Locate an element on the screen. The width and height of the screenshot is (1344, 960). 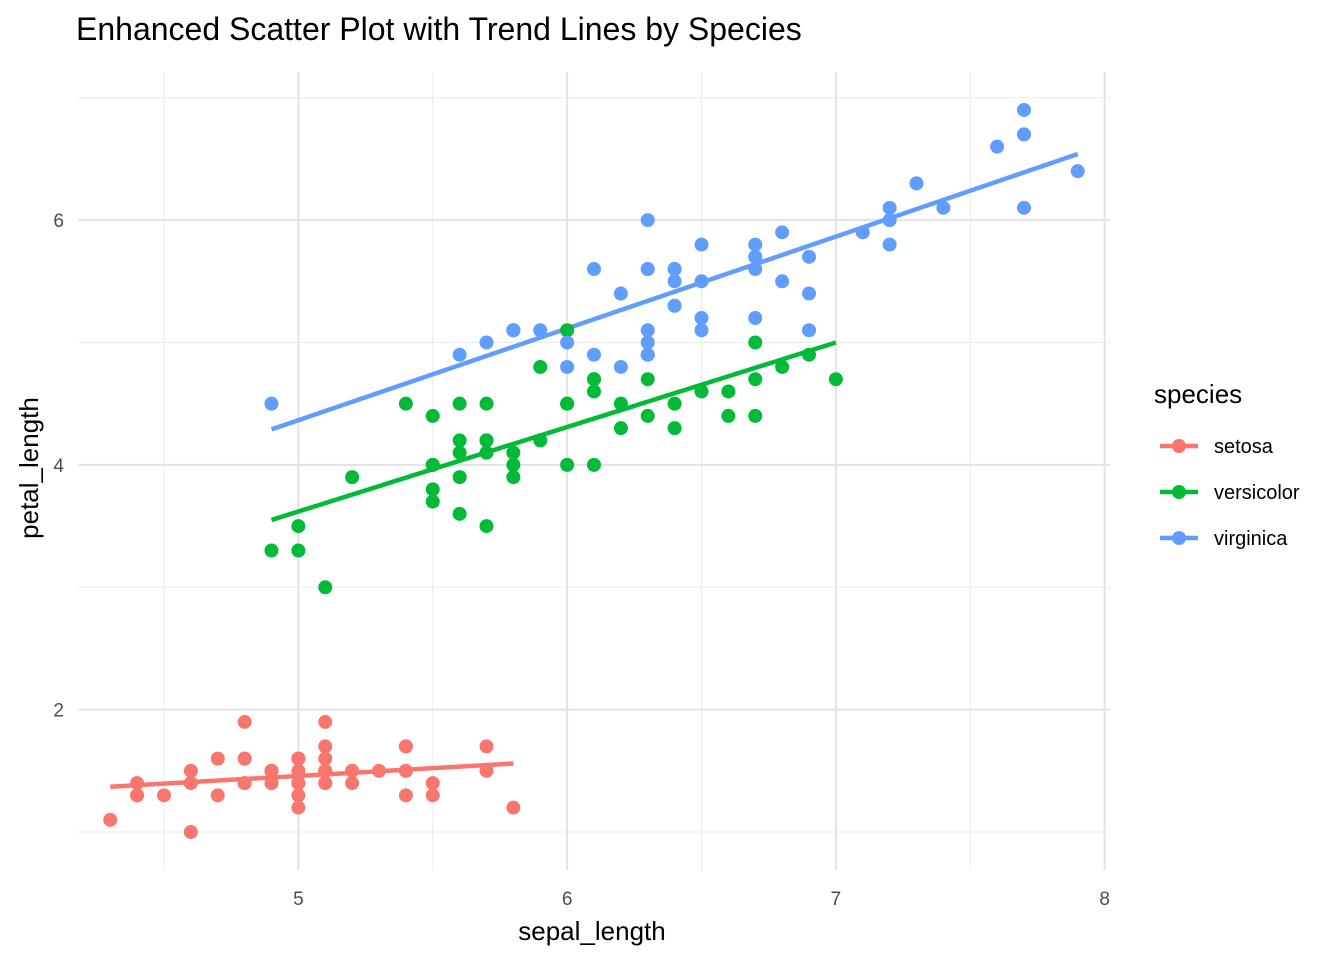
y-tick-label: 4 is located at coordinates (58, 466).